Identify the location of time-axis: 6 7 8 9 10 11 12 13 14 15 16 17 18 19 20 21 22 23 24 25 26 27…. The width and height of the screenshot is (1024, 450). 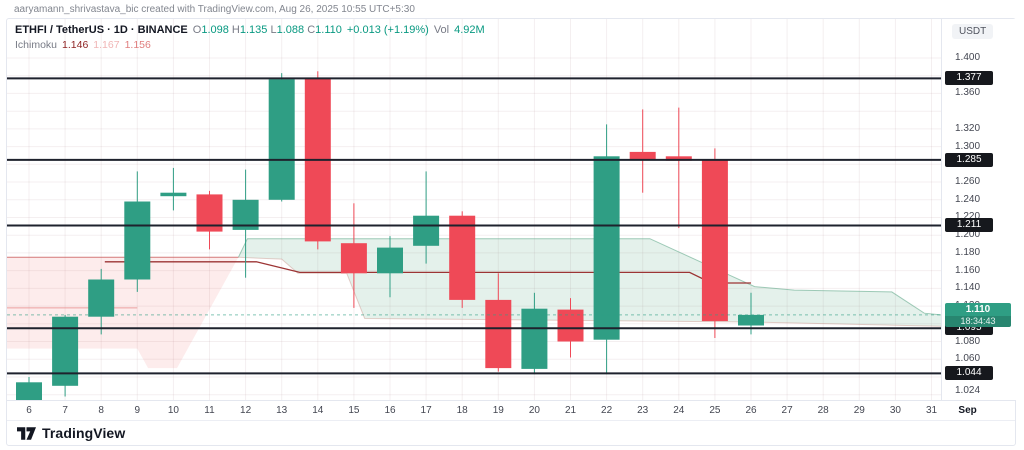
(511, 410).